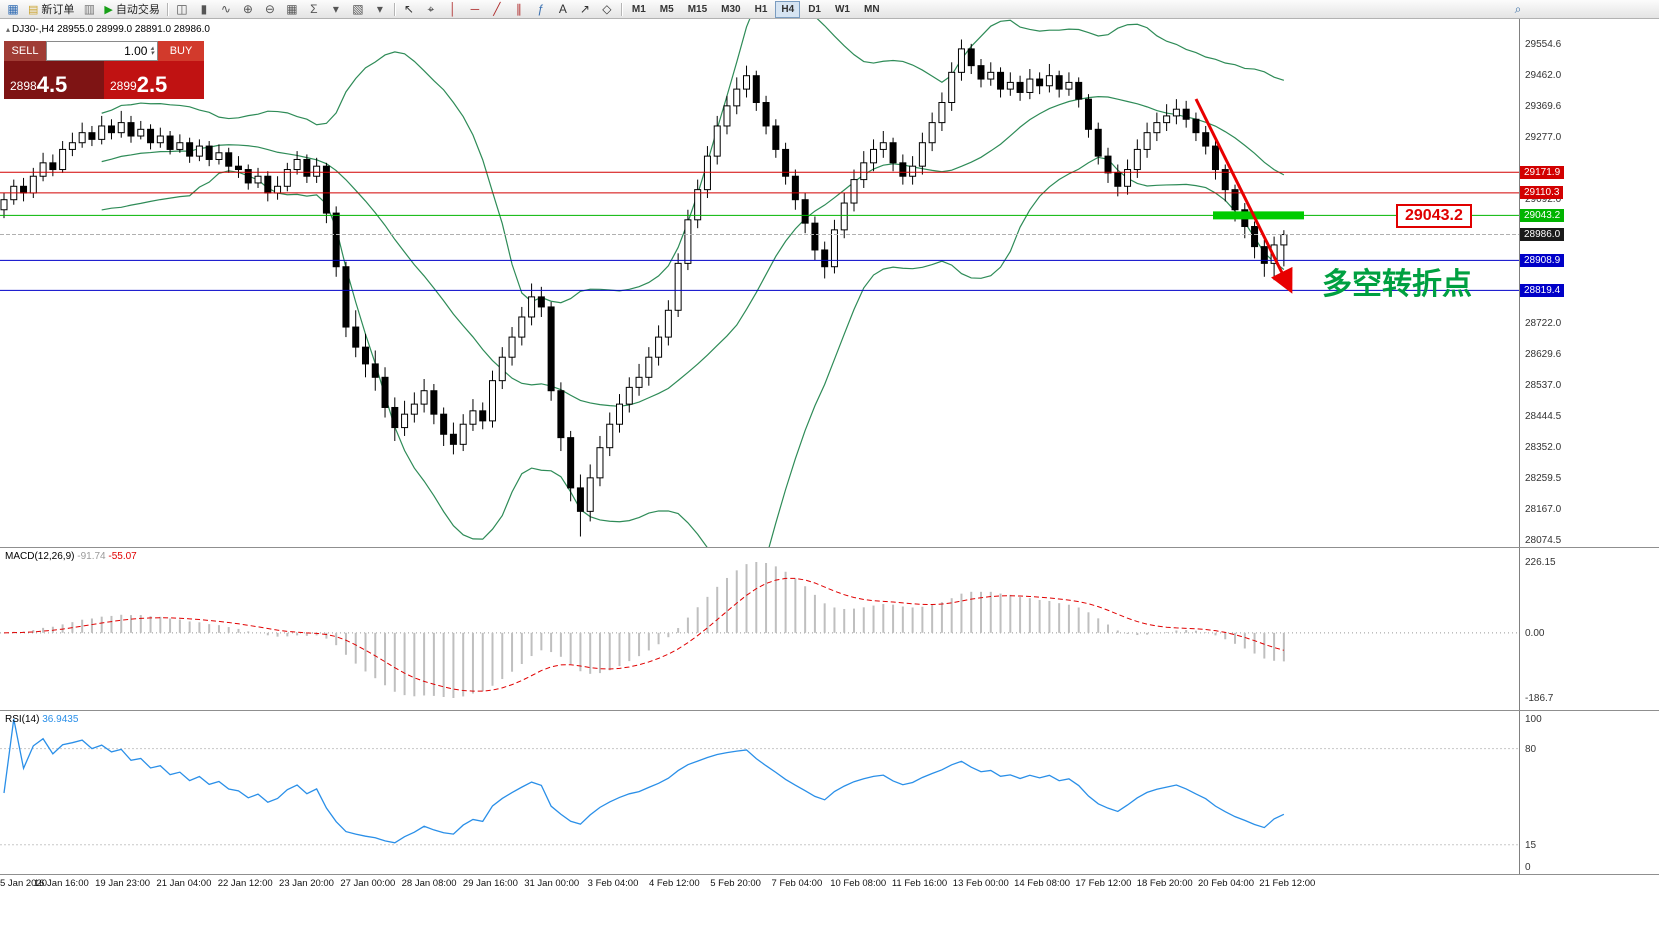 The height and width of the screenshot is (945, 1659). I want to click on rsi-canvas, so click(759, 782).